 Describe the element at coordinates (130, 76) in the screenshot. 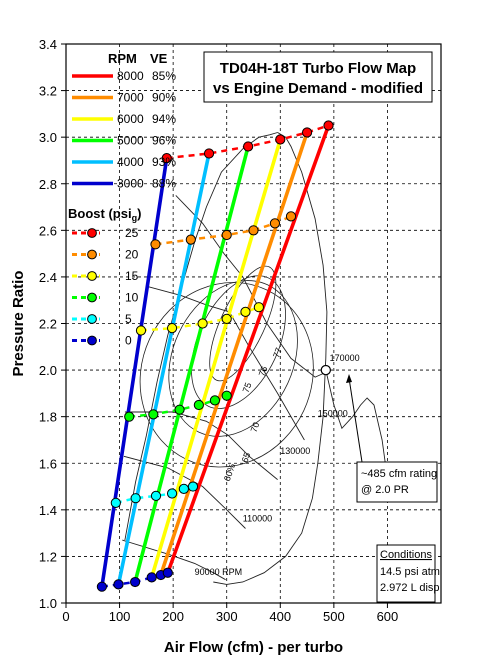

I see `rpm-legend-label: 8000` at that location.